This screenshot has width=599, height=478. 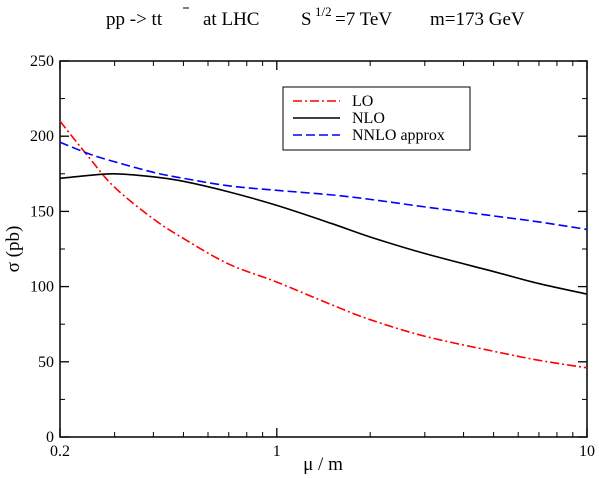 I want to click on y-tick-label: 100, so click(x=42, y=287).